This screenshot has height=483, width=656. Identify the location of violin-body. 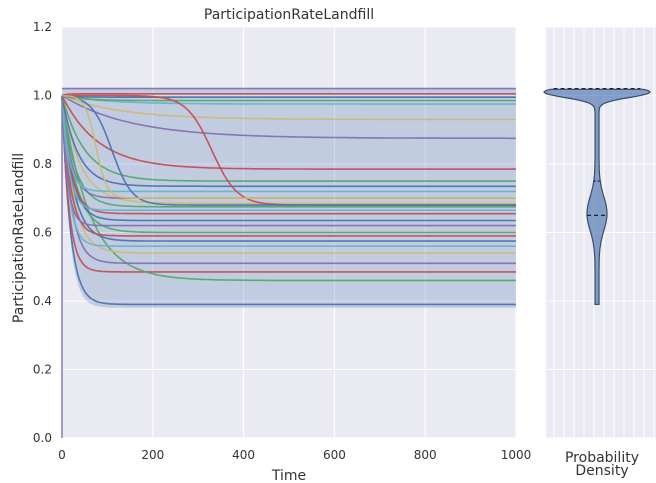
(597, 196).